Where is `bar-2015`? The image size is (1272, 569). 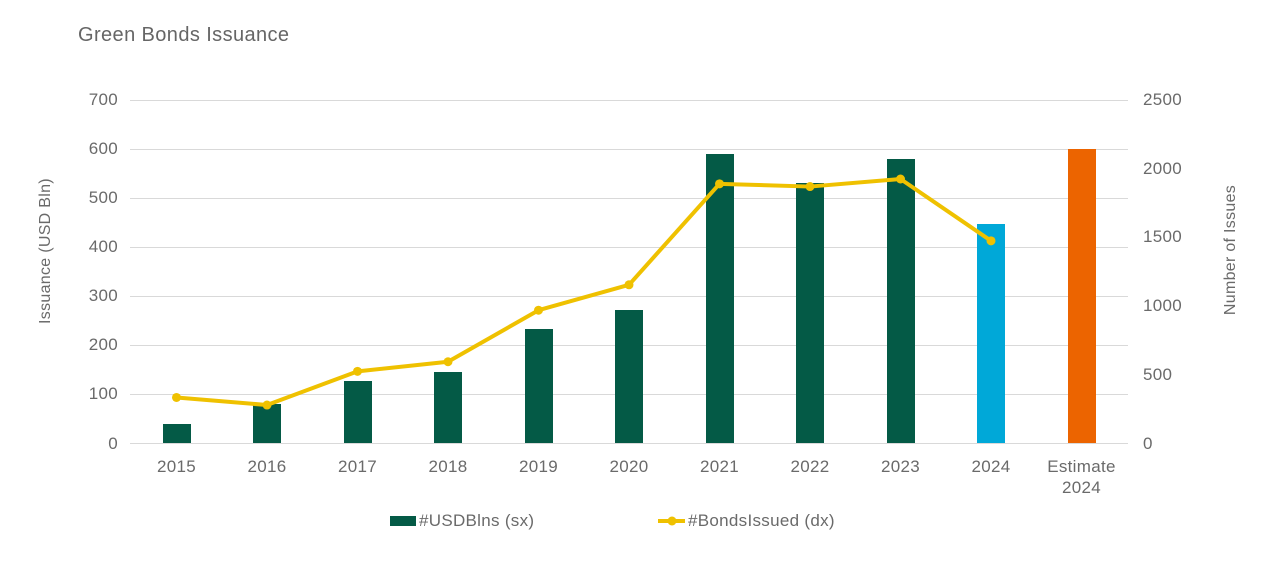
bar-2015 is located at coordinates (176, 433).